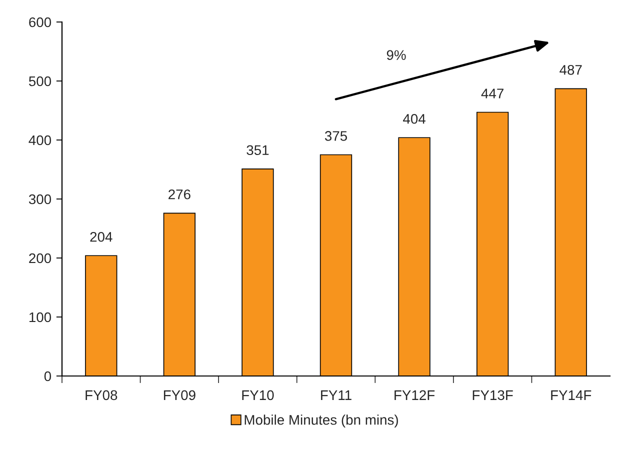  Describe the element at coordinates (336, 395) in the screenshot. I see `x-tick-label: FY11` at that location.